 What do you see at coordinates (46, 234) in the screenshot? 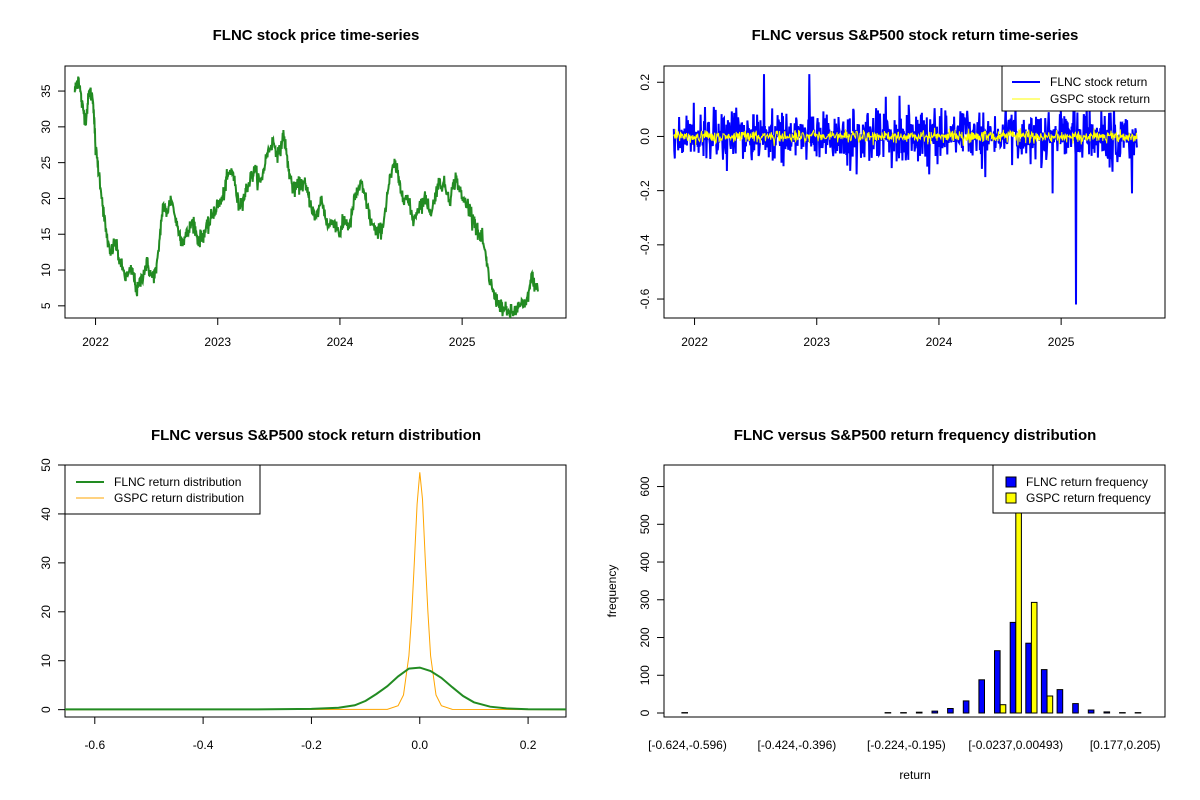
I see `price-y-tick-label: 15` at bounding box center [46, 234].